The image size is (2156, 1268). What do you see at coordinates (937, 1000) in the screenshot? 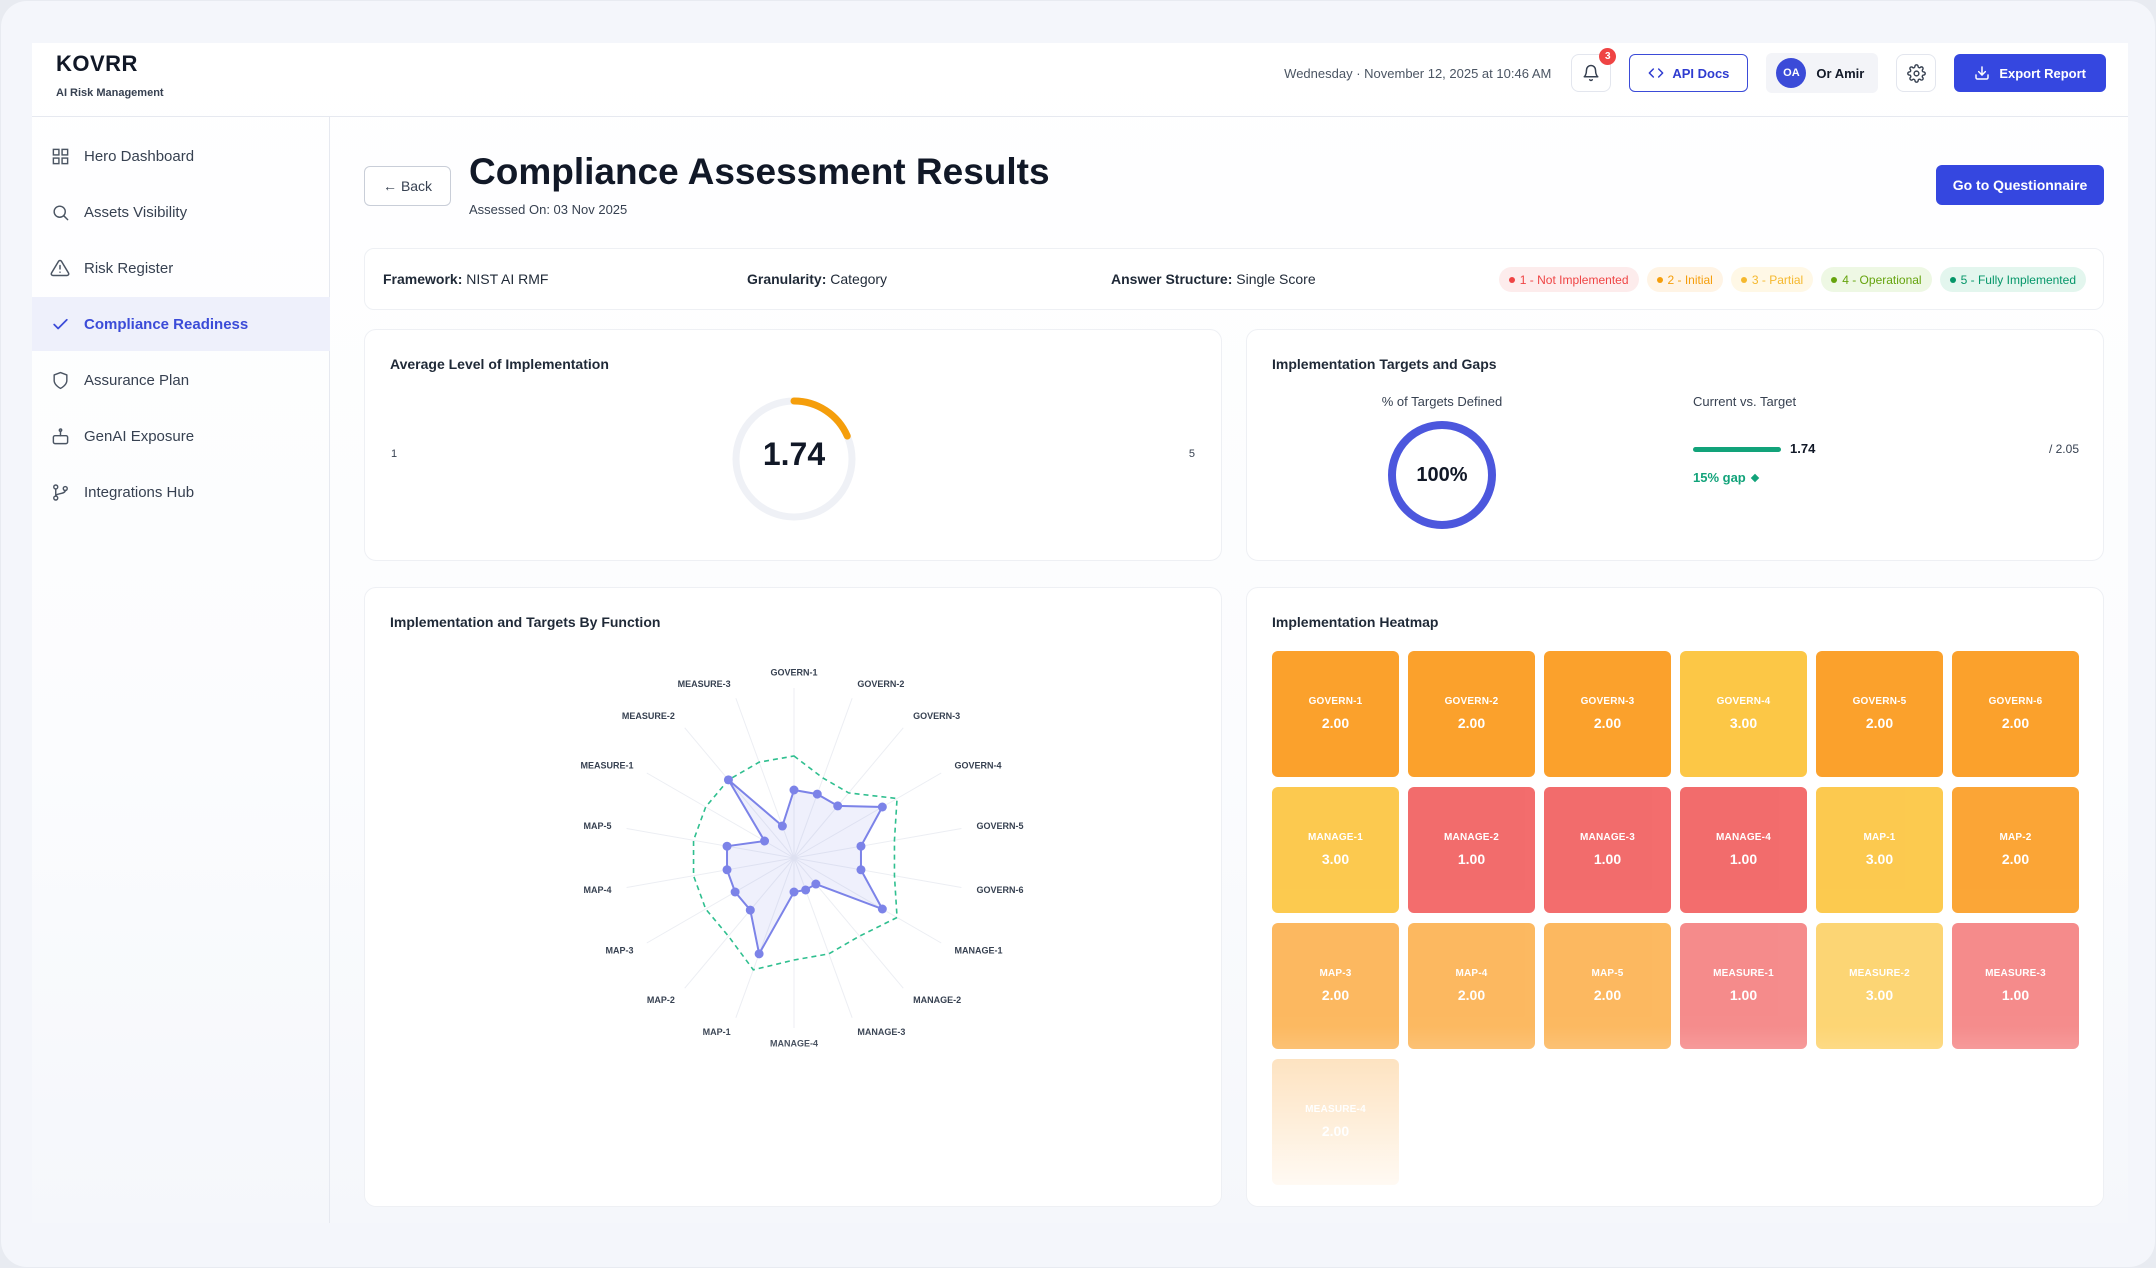
I see `radar-axis-label: MANAGE-2` at bounding box center [937, 1000].